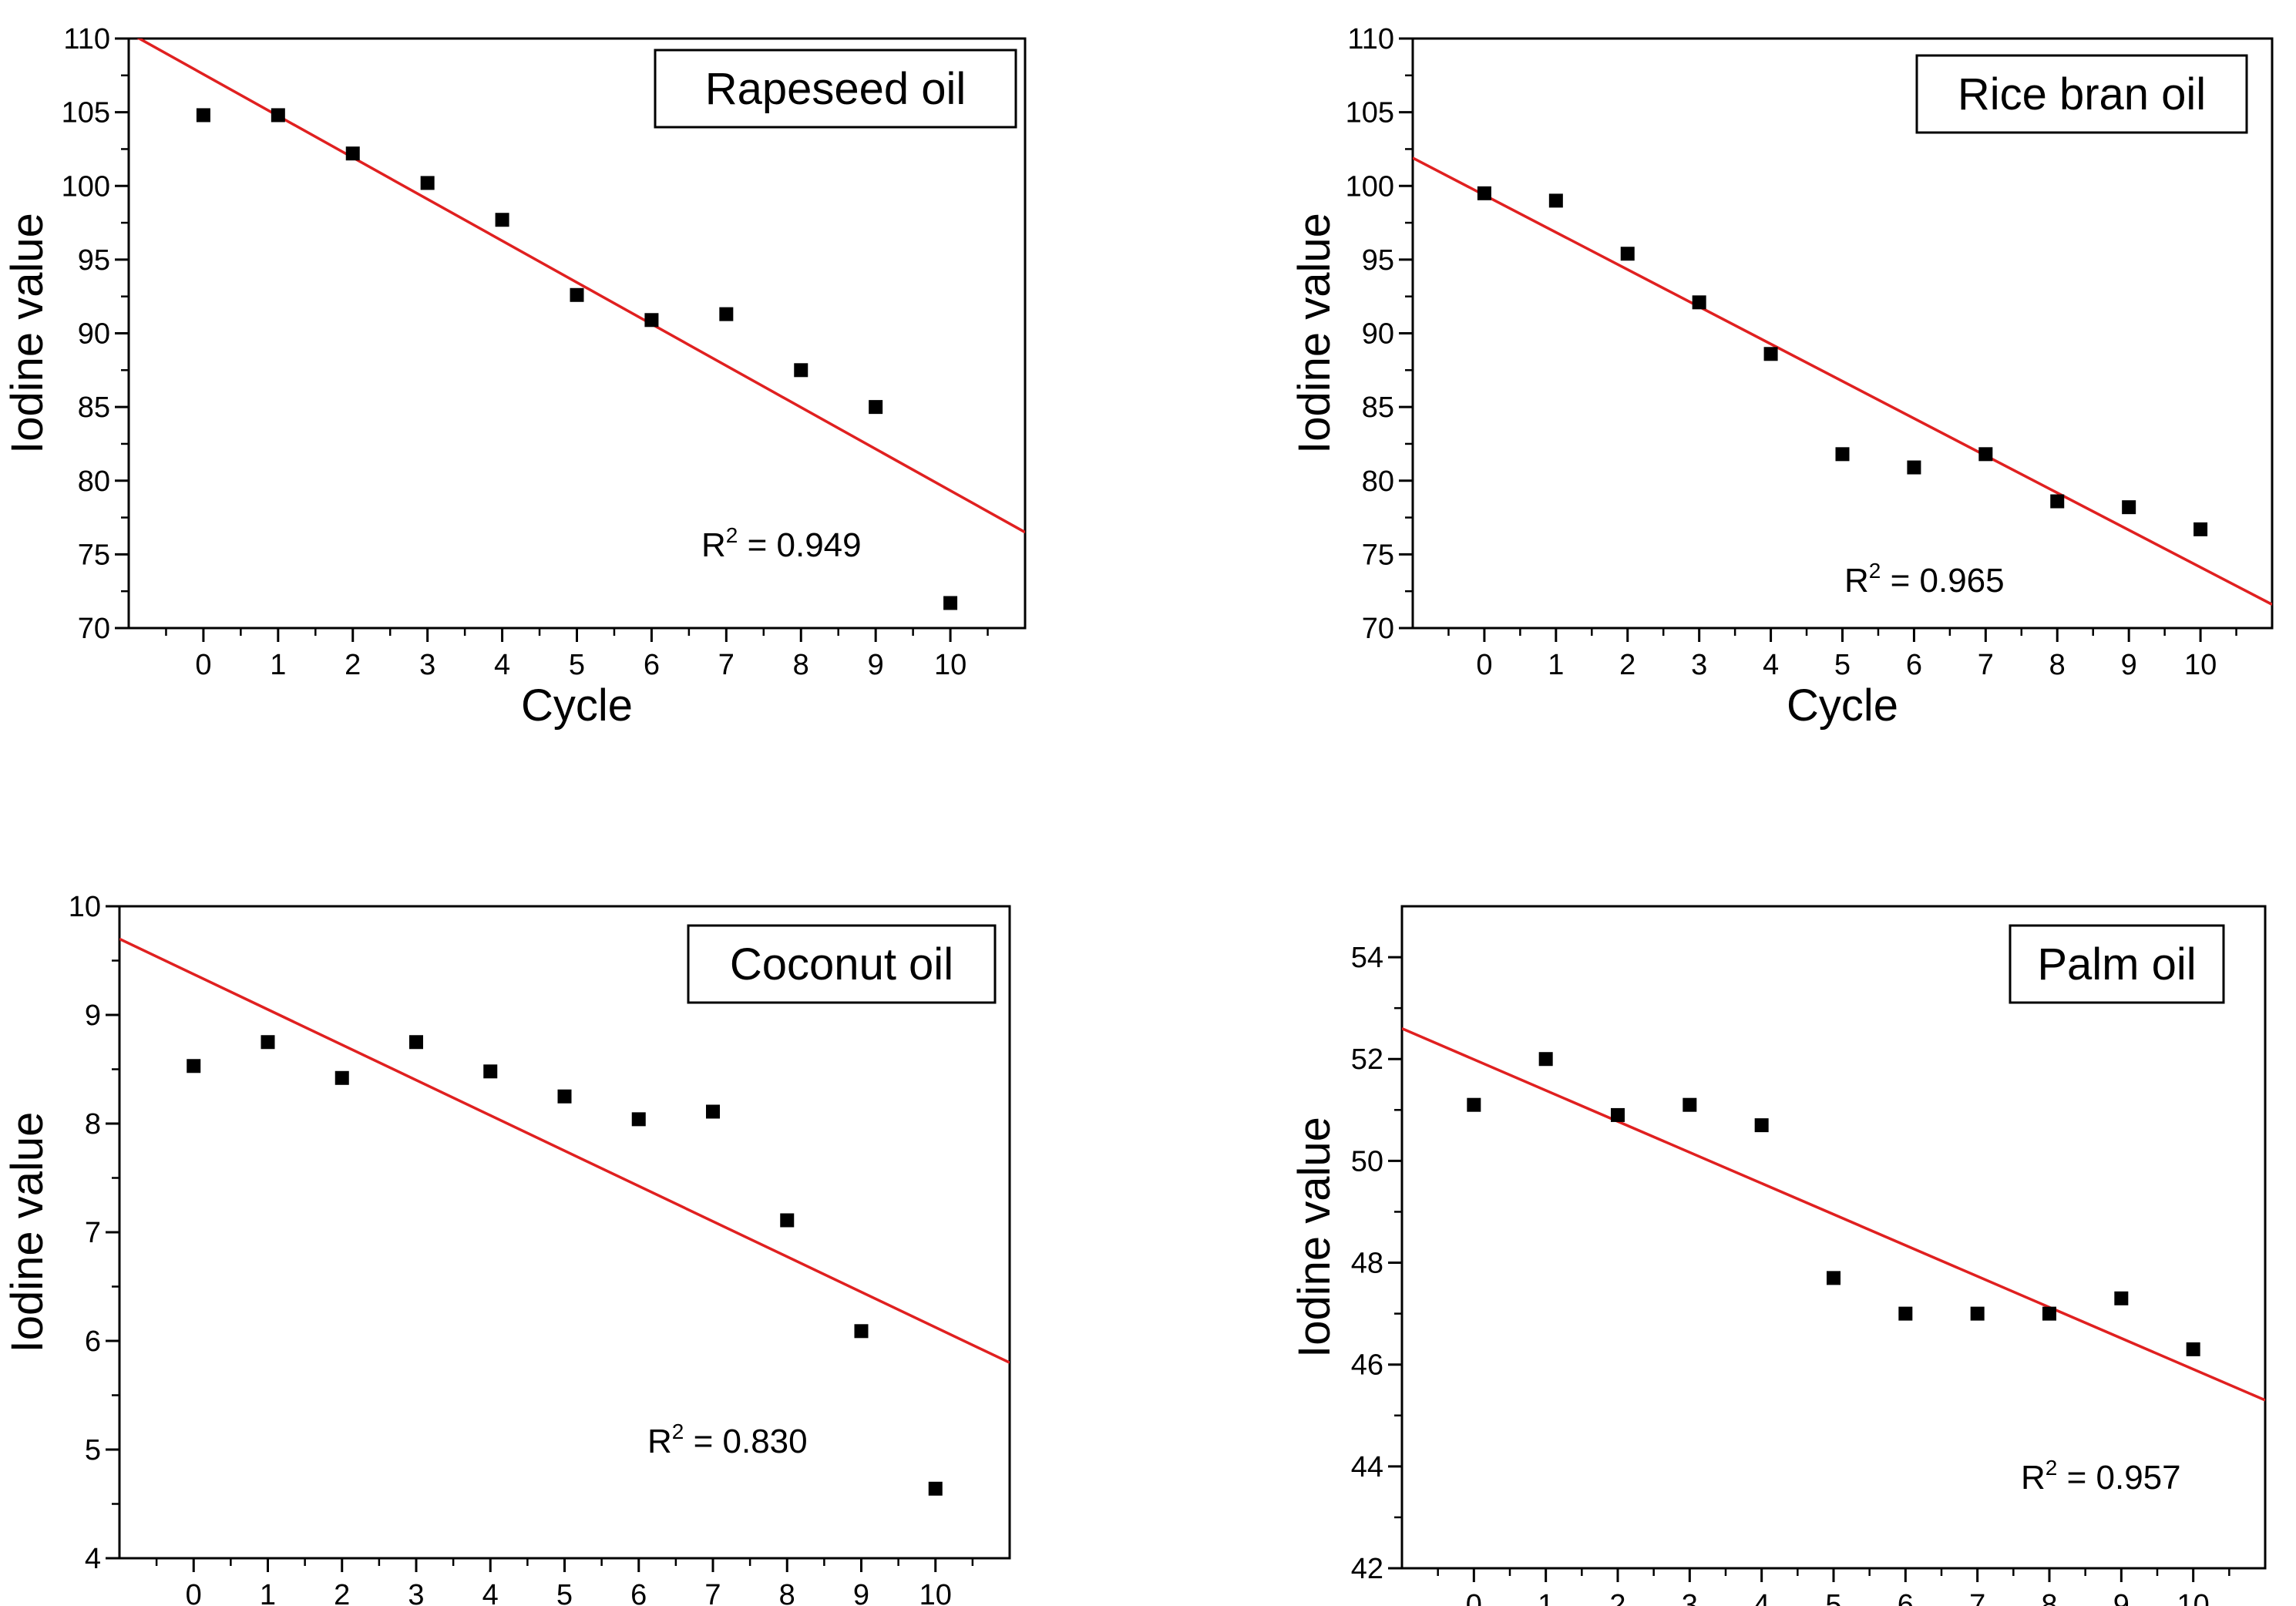  I want to click on y-tick-label: 5, so click(93, 1450).